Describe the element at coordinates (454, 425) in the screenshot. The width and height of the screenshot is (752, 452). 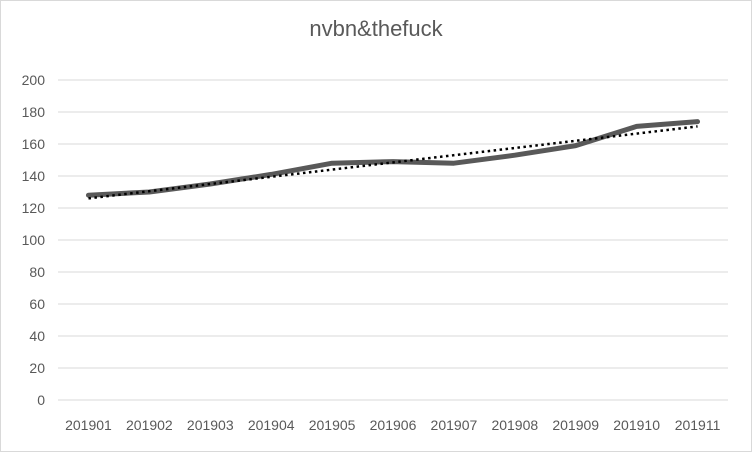
I see `x-tick-label: 201907` at that location.